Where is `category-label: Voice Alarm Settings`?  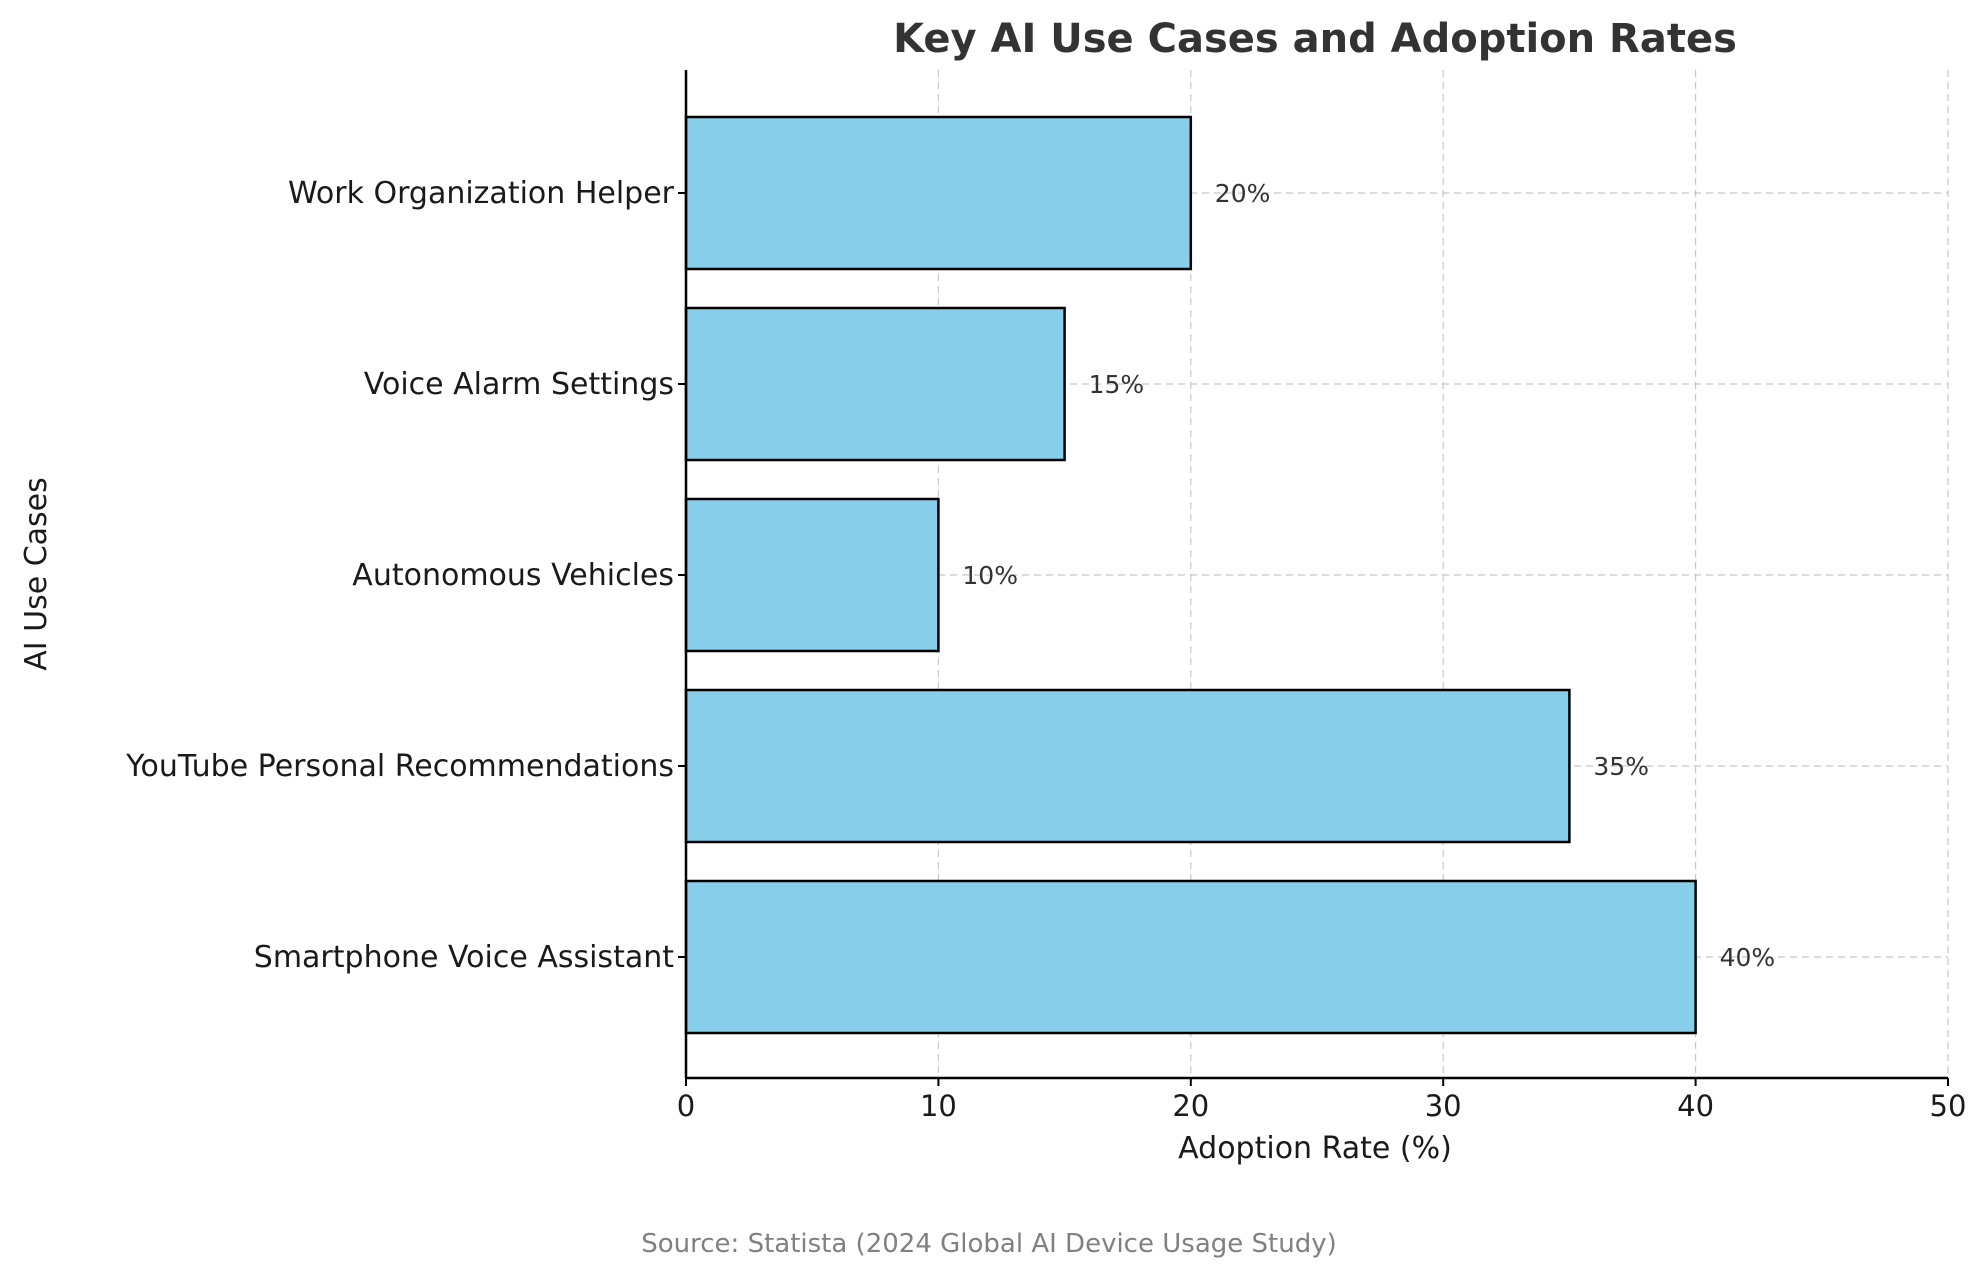 category-label: Voice Alarm Settings is located at coordinates (519, 384).